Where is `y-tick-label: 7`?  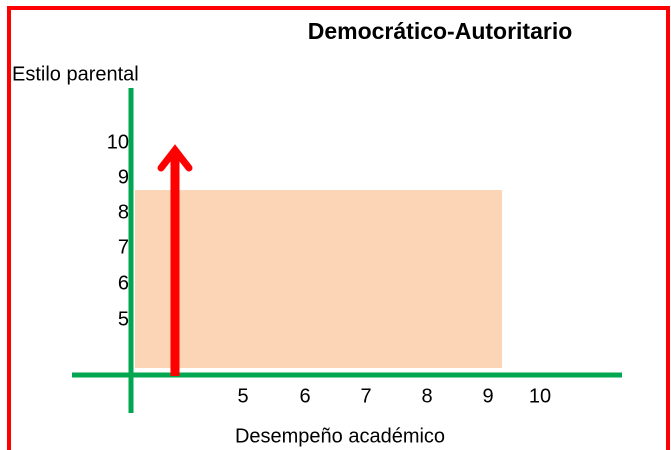 y-tick-label: 7 is located at coordinates (123, 247).